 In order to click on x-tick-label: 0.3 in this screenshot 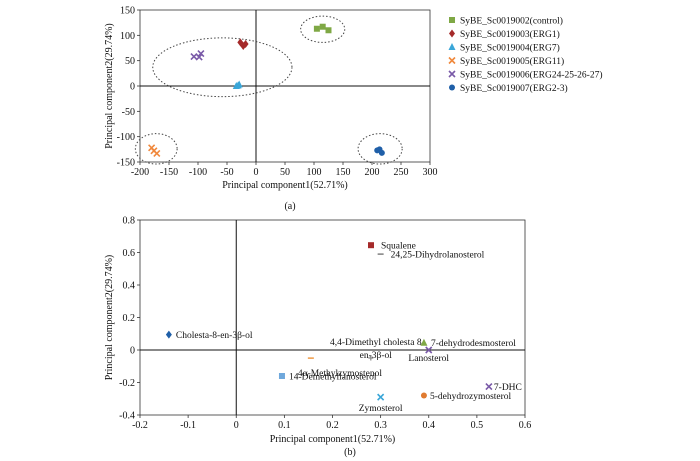, I will do `click(380, 425)`.